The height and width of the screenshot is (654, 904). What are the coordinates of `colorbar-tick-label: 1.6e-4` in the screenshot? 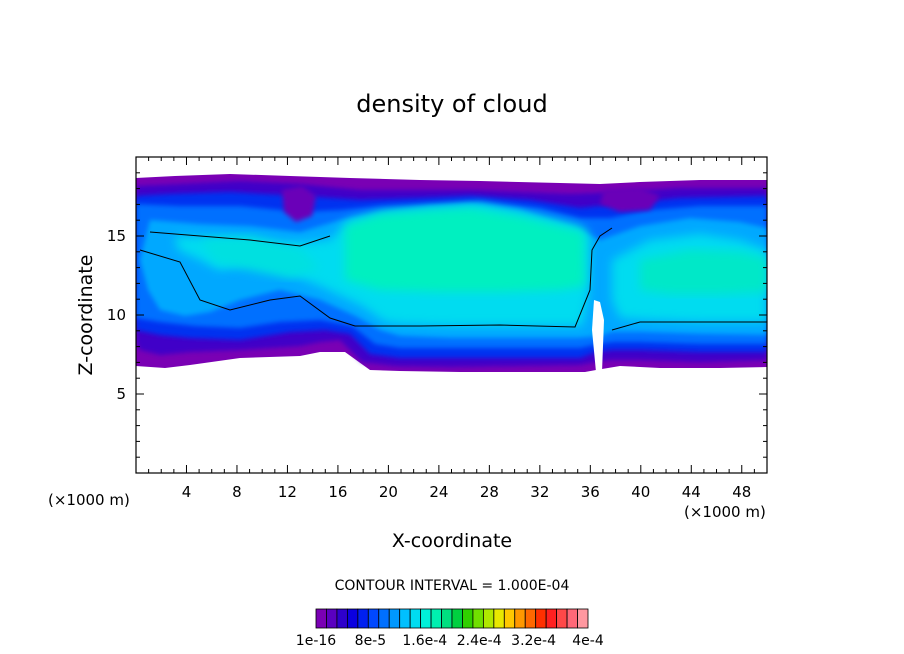 It's located at (424, 641).